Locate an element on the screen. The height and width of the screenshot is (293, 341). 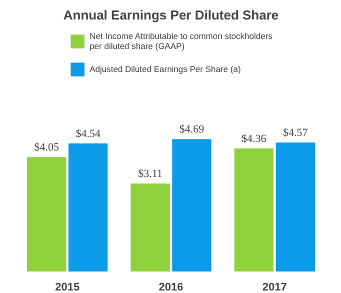
data-label: $4.57 is located at coordinates (295, 132).